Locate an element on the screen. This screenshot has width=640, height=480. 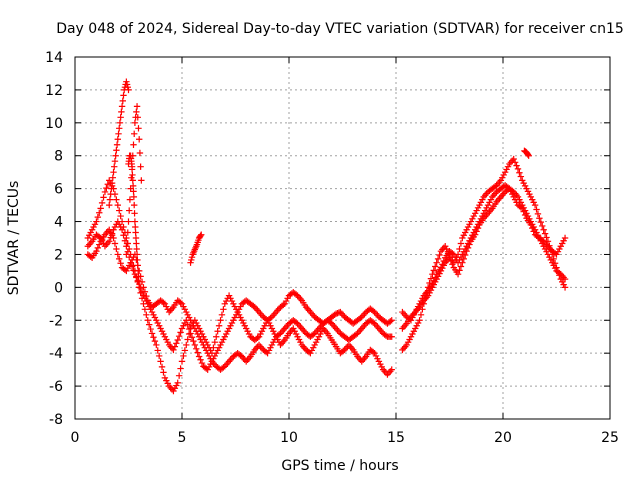
series-spike3 is located at coordinates (134, 221).